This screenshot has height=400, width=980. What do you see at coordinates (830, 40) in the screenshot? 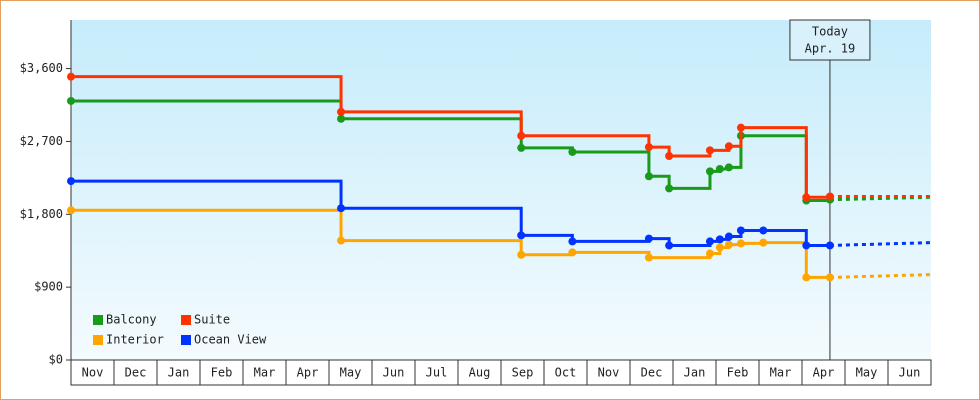
I see `today-box` at bounding box center [830, 40].